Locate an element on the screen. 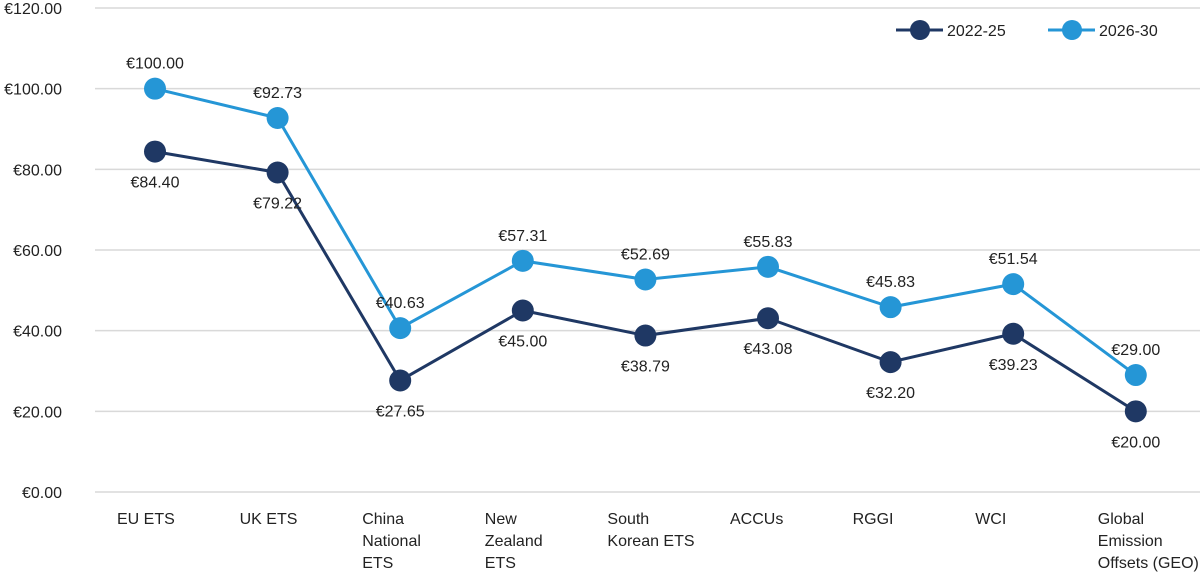  data-label: €20.00 is located at coordinates (1135, 442).